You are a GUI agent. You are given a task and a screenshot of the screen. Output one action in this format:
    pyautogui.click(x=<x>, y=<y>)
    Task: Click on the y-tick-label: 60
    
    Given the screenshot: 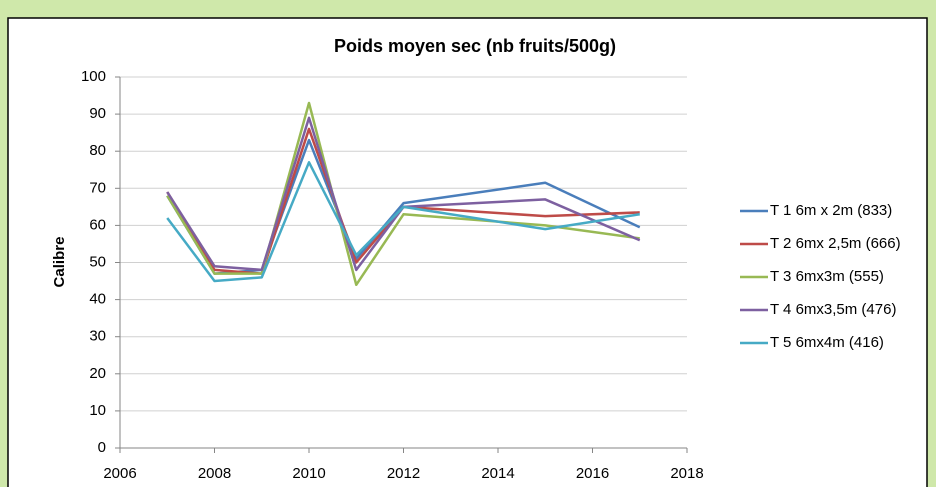 What is the action you would take?
    pyautogui.click(x=97, y=224)
    